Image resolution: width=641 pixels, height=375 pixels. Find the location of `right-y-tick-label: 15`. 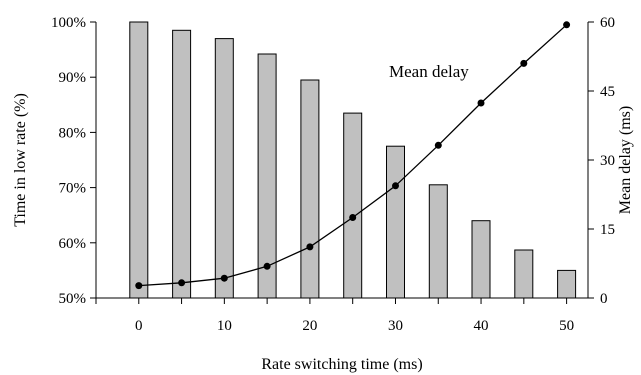

right-y-tick-label: 15 is located at coordinates (607, 230).